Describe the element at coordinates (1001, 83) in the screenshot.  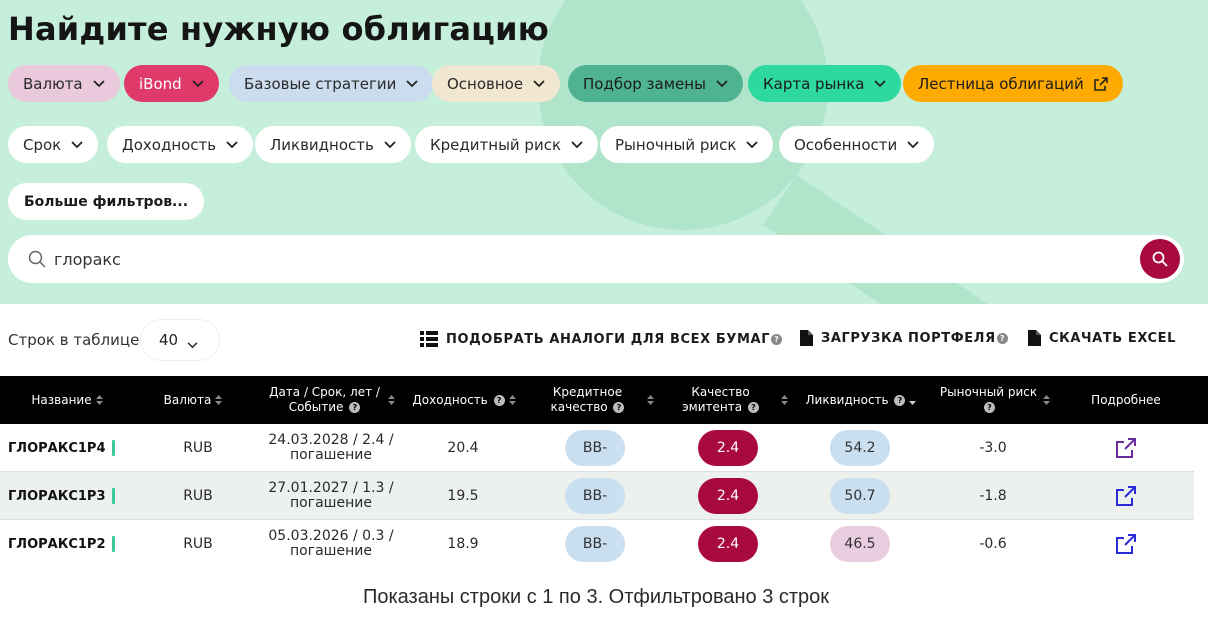
I see `filter-label: Лестница облигаций` at that location.